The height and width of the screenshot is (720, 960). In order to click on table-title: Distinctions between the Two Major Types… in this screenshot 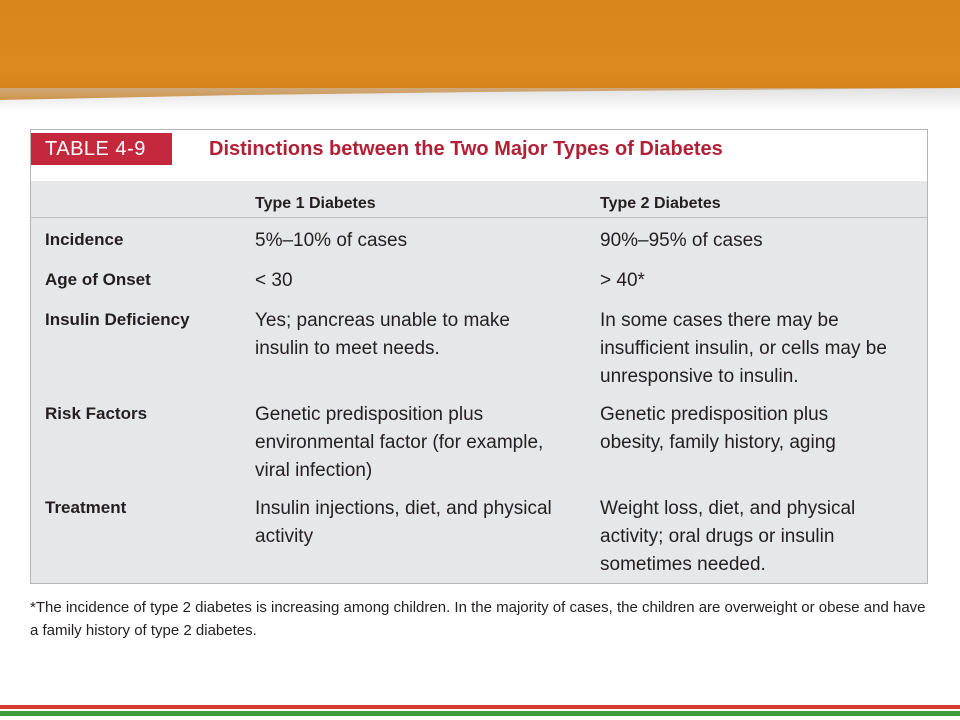, I will do `click(466, 149)`.